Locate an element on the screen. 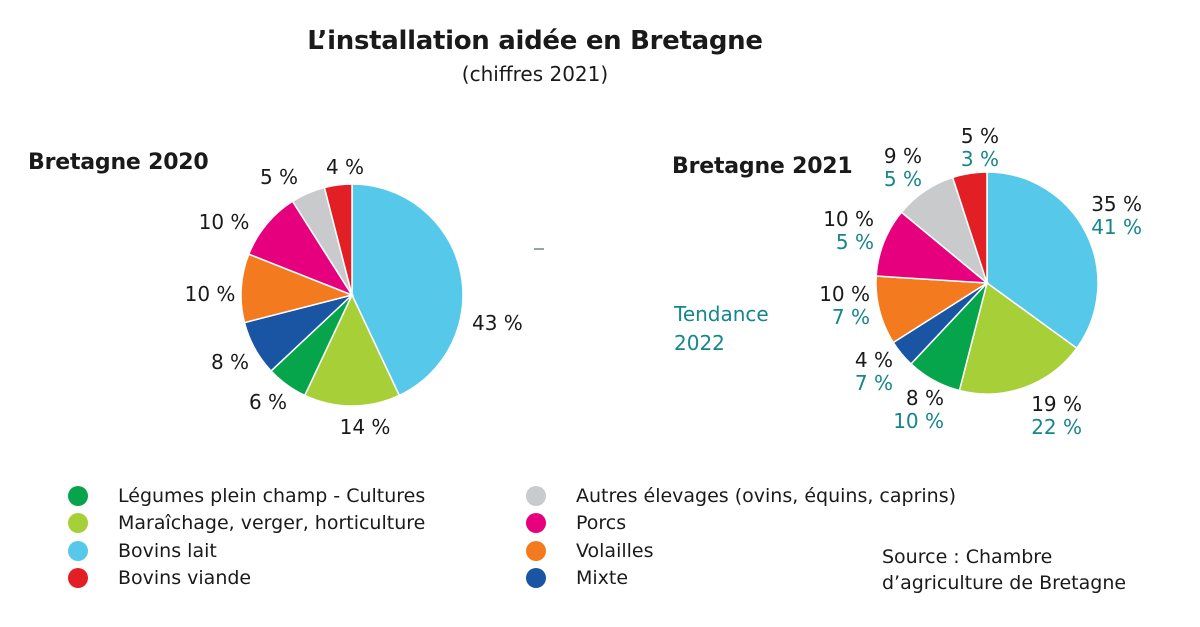 This screenshot has width=1200, height=627. legend-label: Légumes plein champ - Cultures is located at coordinates (272, 495).